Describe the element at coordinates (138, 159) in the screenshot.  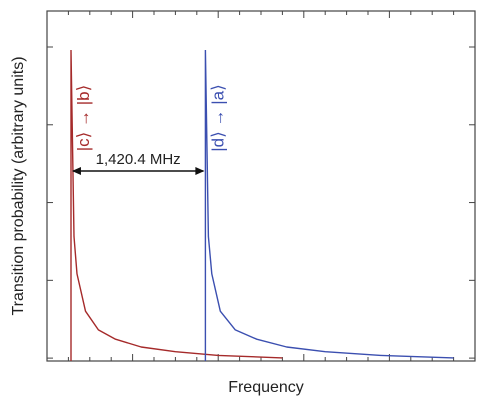
I see `frequency-gap-label: 1,420.4 MHz` at that location.